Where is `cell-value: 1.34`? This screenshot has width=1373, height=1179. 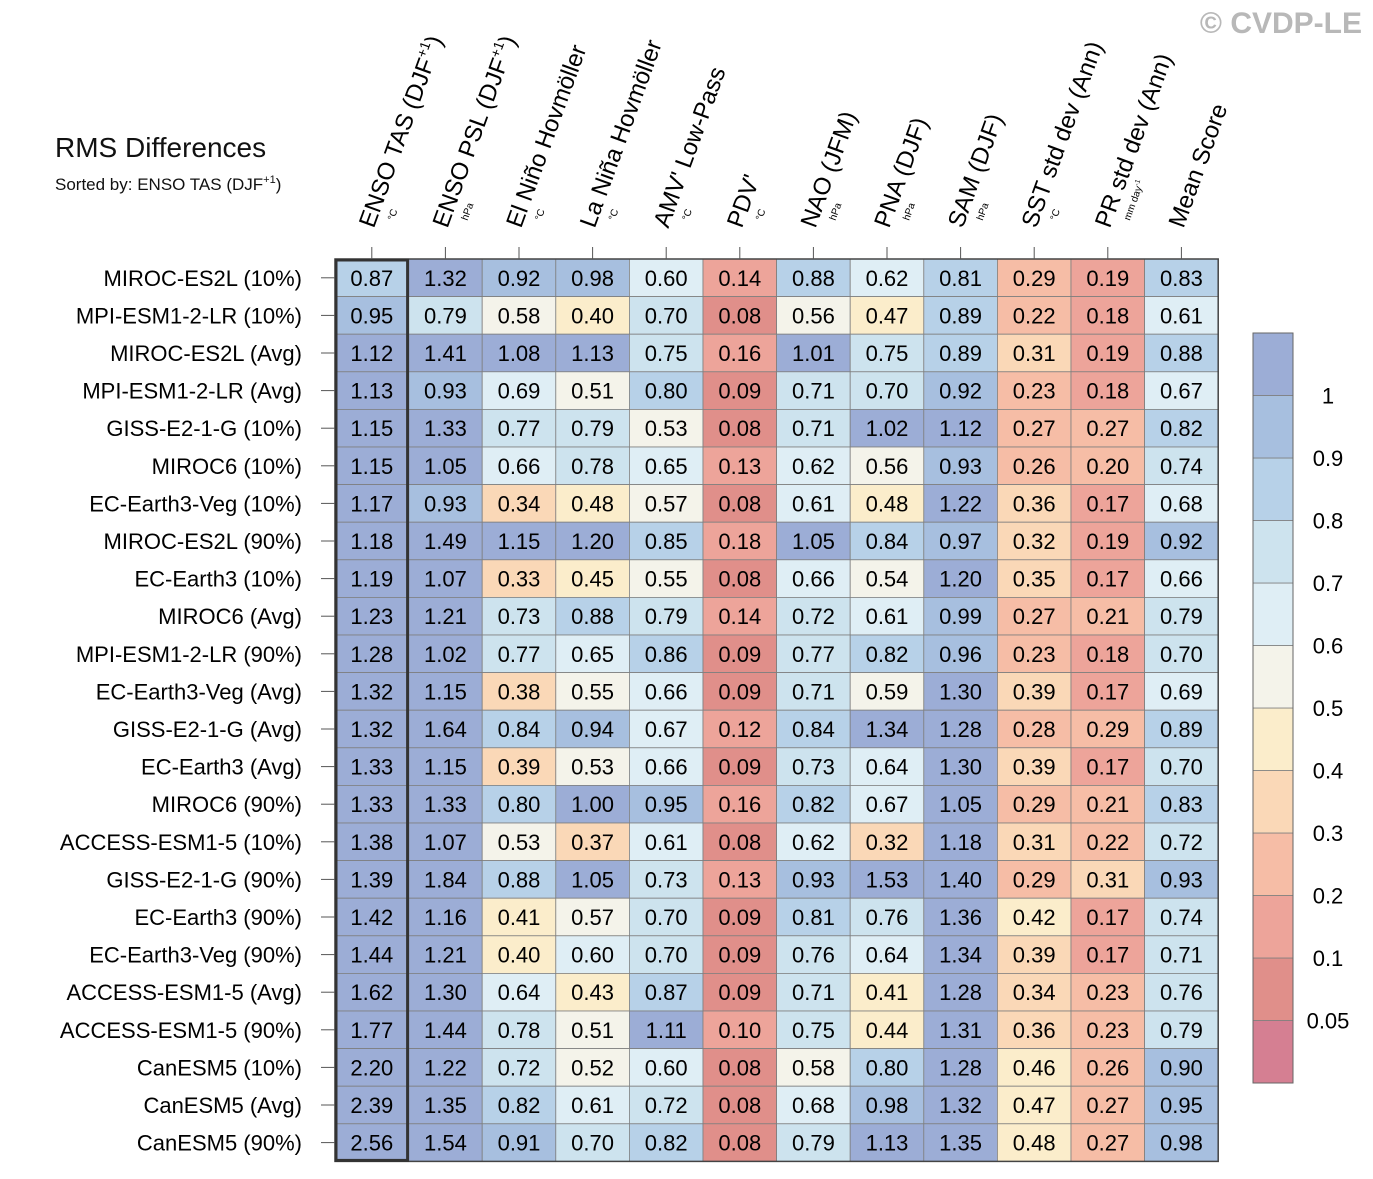 cell-value: 1.34 is located at coordinates (887, 729).